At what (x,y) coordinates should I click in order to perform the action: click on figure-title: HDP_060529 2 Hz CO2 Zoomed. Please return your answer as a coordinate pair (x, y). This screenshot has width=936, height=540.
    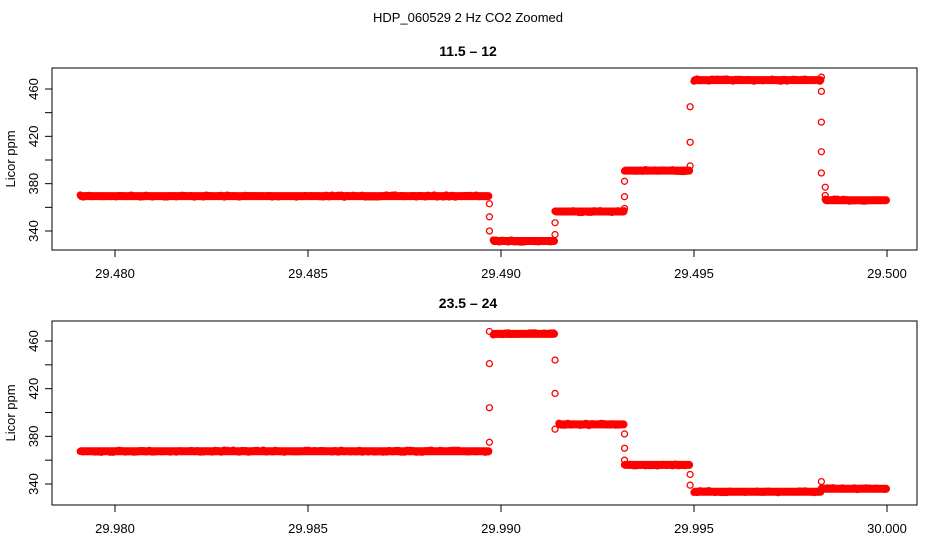
    Looking at the image, I should click on (468, 17).